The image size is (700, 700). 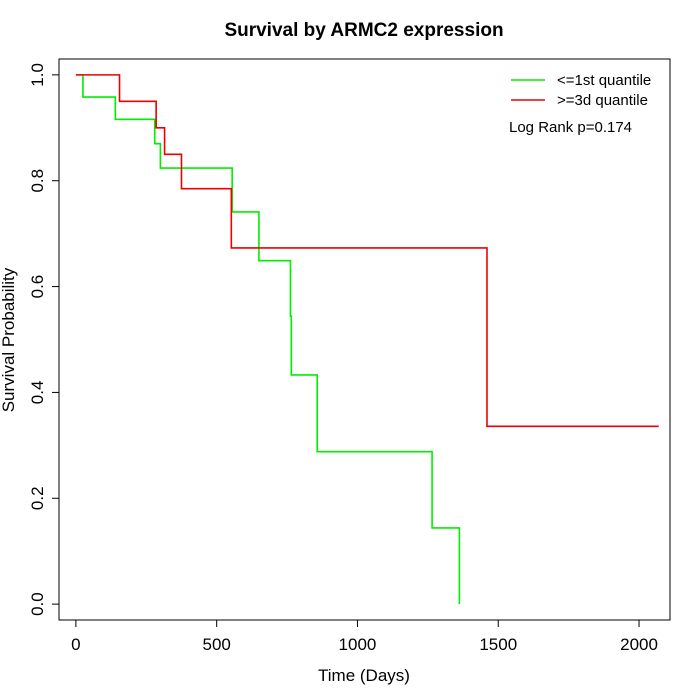 What do you see at coordinates (37, 498) in the screenshot?
I see `y-tick-label: 0.2` at bounding box center [37, 498].